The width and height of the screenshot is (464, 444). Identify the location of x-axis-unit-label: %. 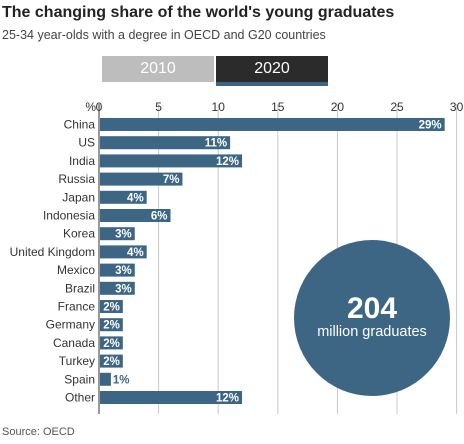
(90, 107).